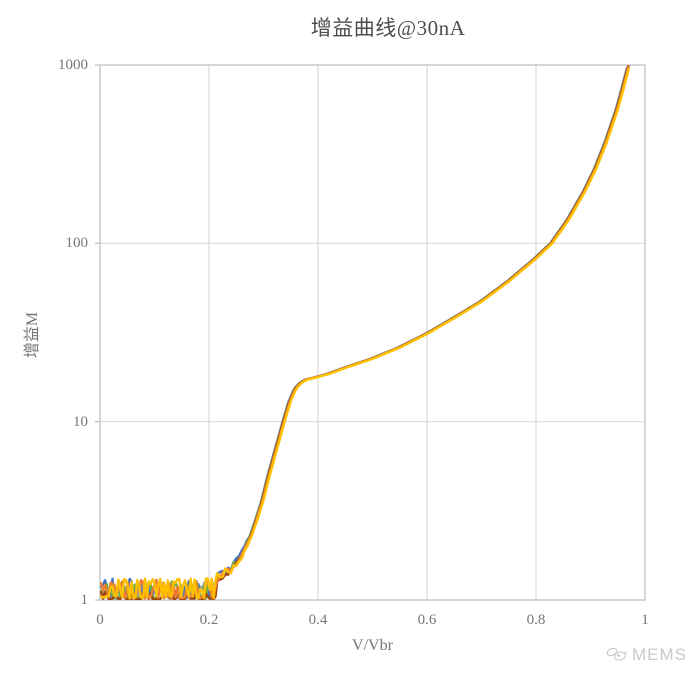 This screenshot has width=693, height=677. What do you see at coordinates (100, 620) in the screenshot?
I see `x-tick-0: 0` at bounding box center [100, 620].